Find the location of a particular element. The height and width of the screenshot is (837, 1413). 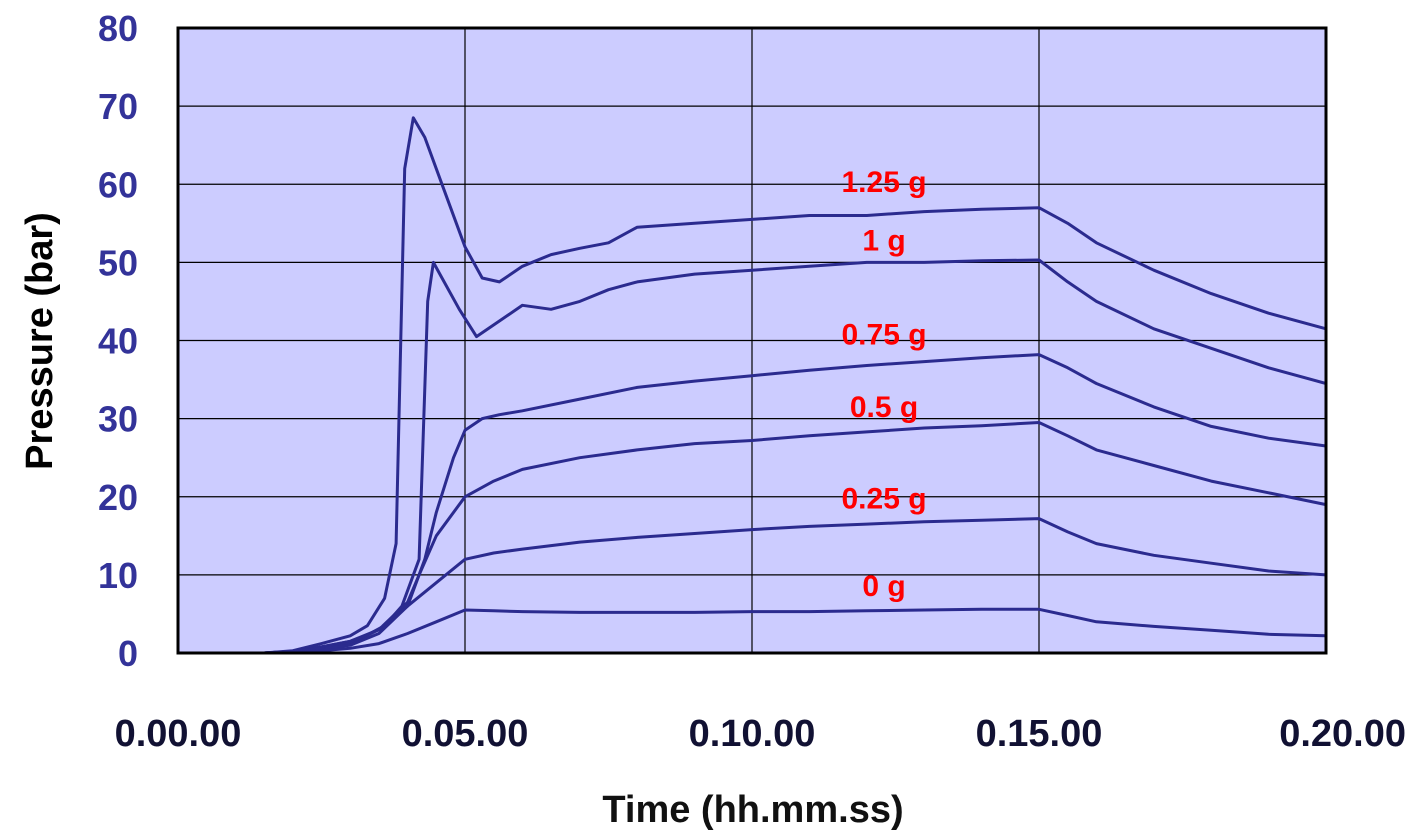

y-tick-label: 50 is located at coordinates (118, 262).